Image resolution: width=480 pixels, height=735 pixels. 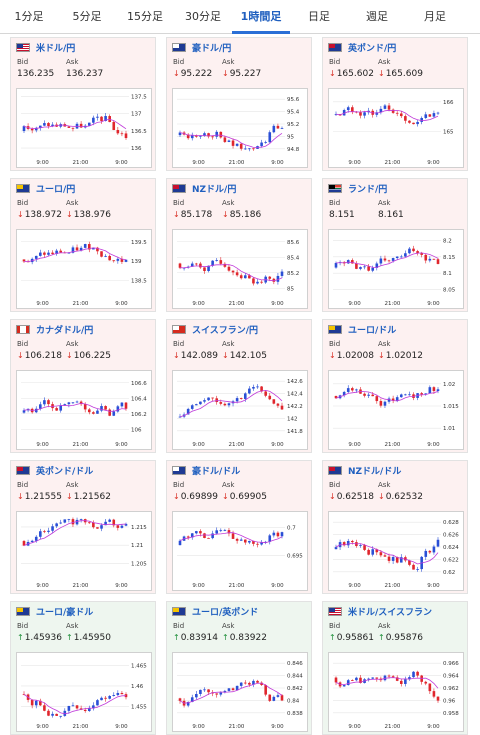 What do you see at coordinates (396, 269) in the screenshot?
I see `price-chart: 8.2 8.15 8.1 8.05 9:00 21:00 9:00` at bounding box center [396, 269].